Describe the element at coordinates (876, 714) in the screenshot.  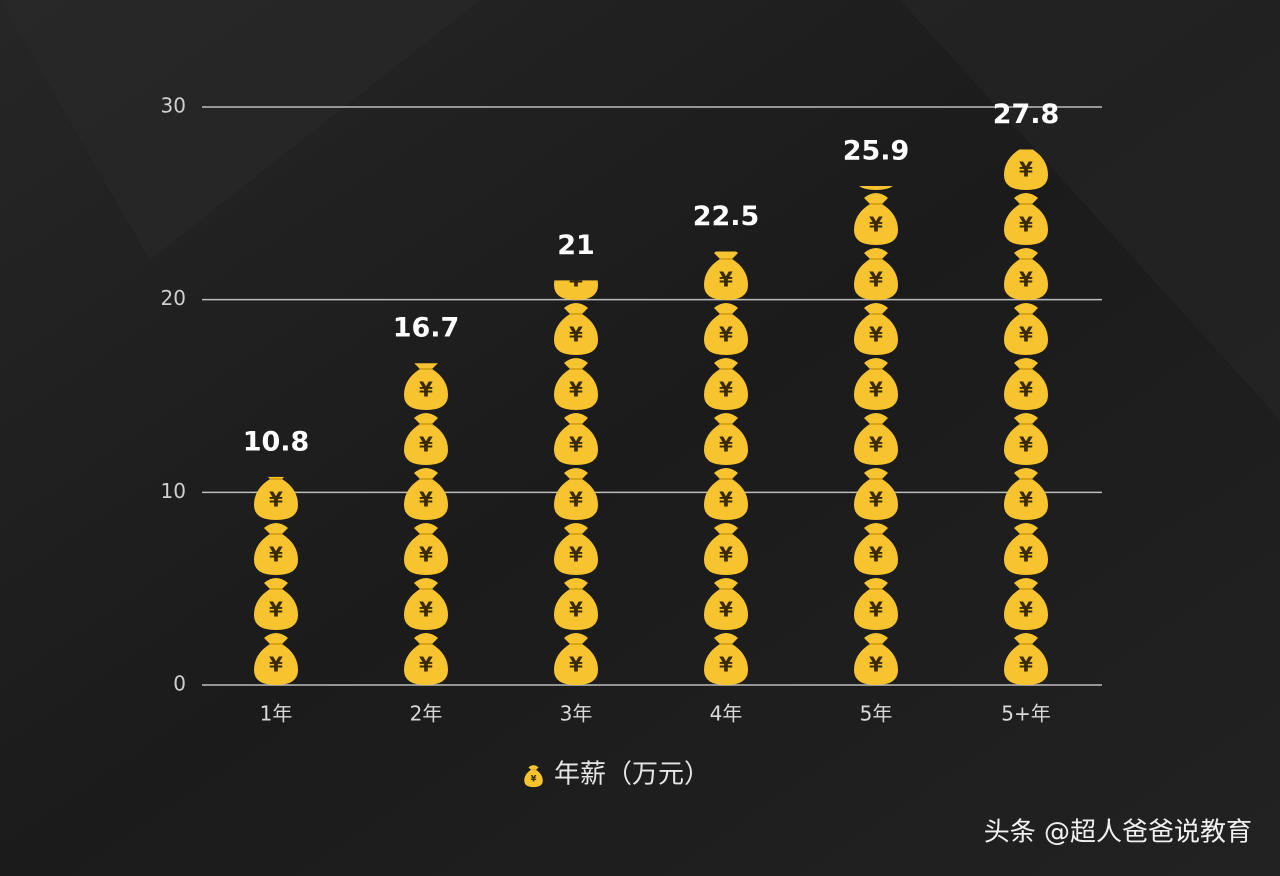
I see `x-tick-label: 5年` at that location.